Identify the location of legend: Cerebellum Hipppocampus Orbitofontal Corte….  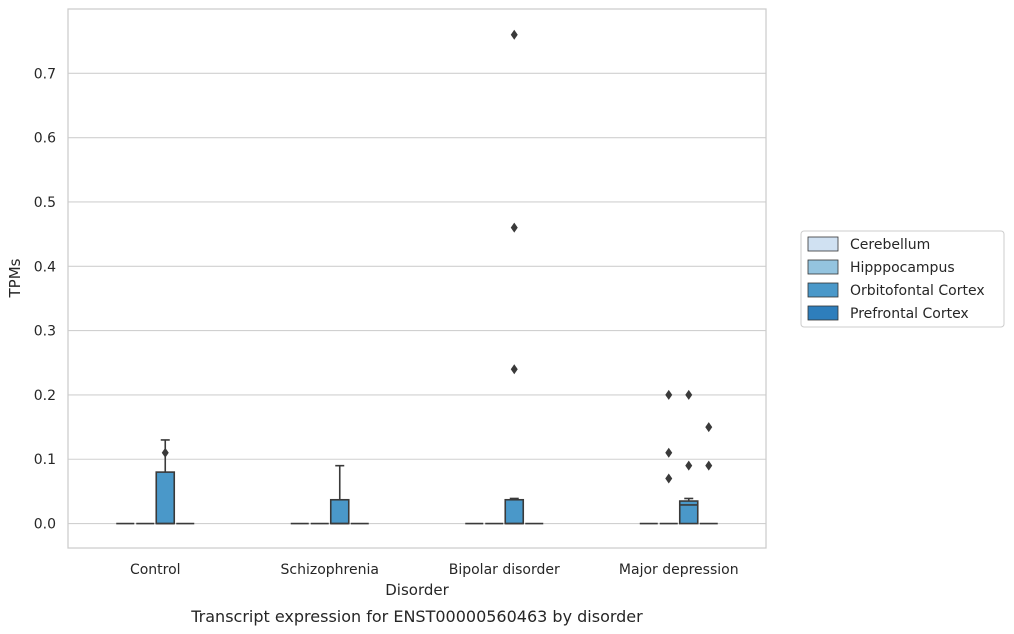
(902, 279).